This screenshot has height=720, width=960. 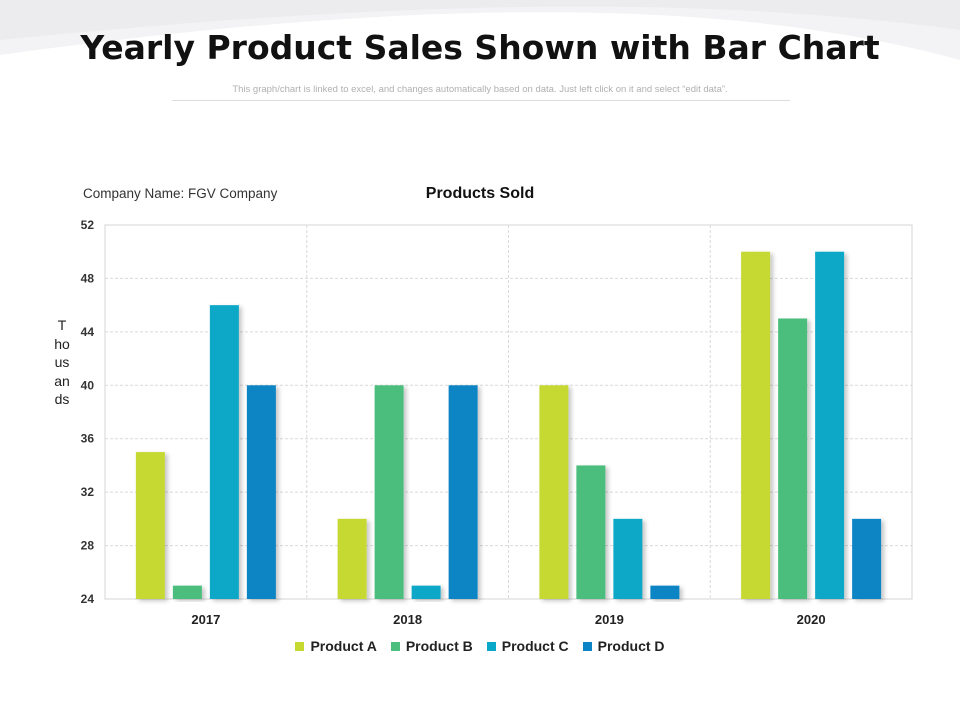 What do you see at coordinates (609, 619) in the screenshot?
I see `x-tick-label: 2019` at bounding box center [609, 619].